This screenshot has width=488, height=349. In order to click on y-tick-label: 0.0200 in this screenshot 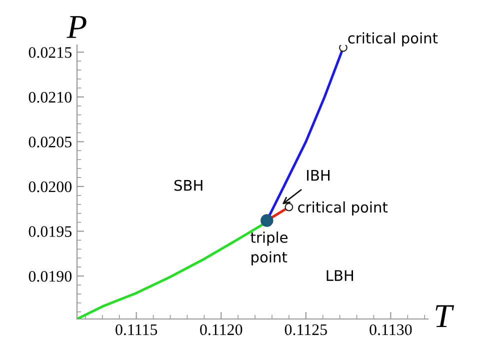, I will do `click(50, 186)`.